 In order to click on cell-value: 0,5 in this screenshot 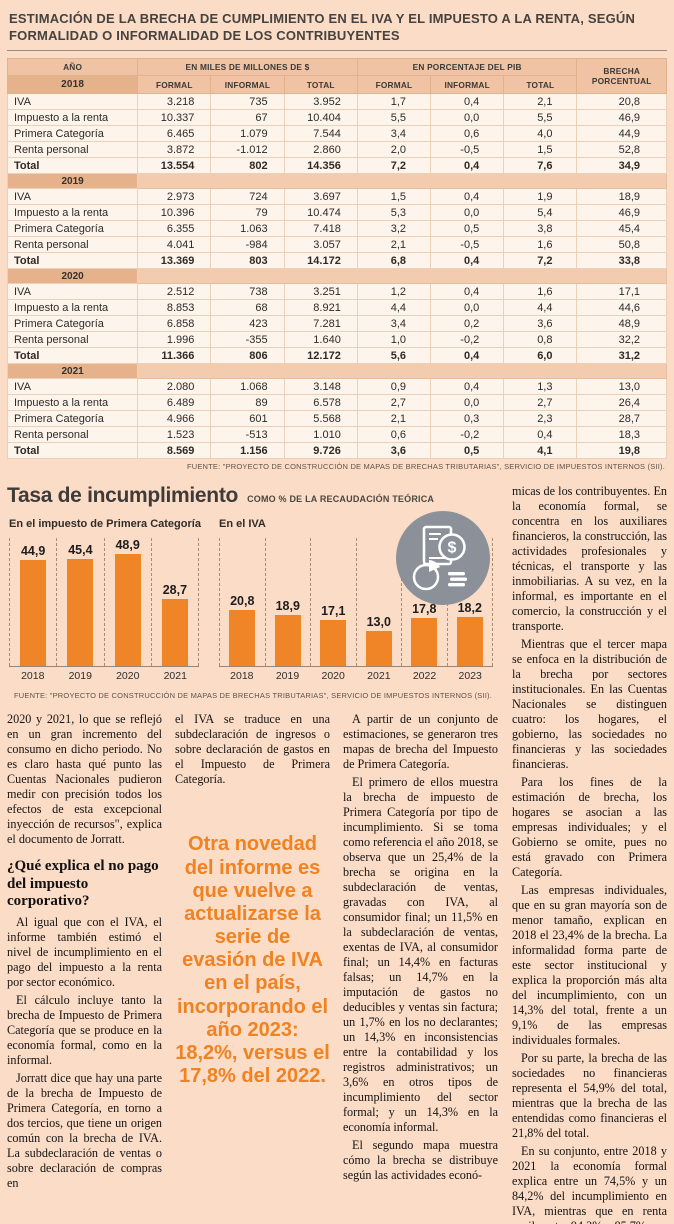, I will do `click(467, 451)`.